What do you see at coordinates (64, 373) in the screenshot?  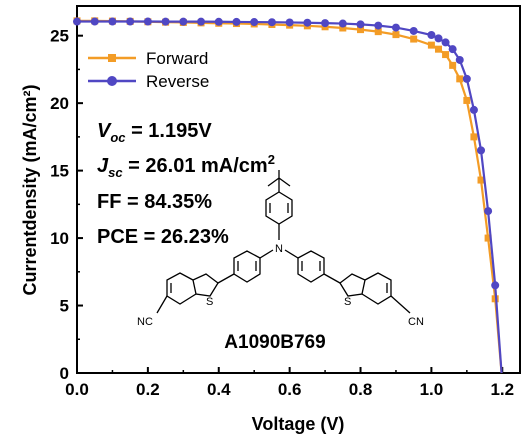 I see `y-tick-label: 0` at bounding box center [64, 373].